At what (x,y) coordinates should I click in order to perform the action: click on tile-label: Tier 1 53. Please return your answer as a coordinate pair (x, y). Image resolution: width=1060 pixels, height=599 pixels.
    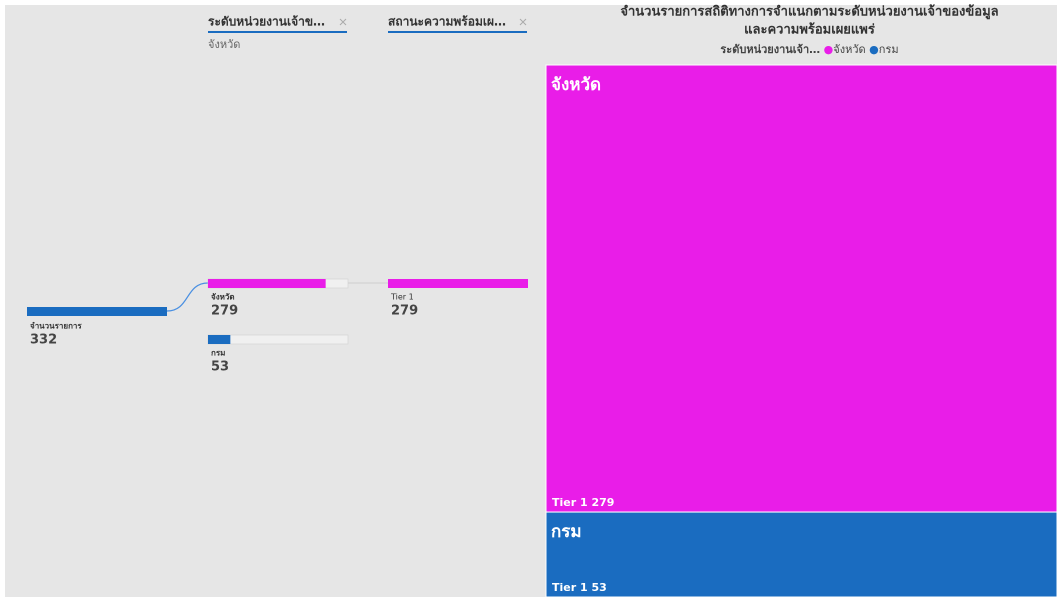
    Looking at the image, I should click on (579, 587).